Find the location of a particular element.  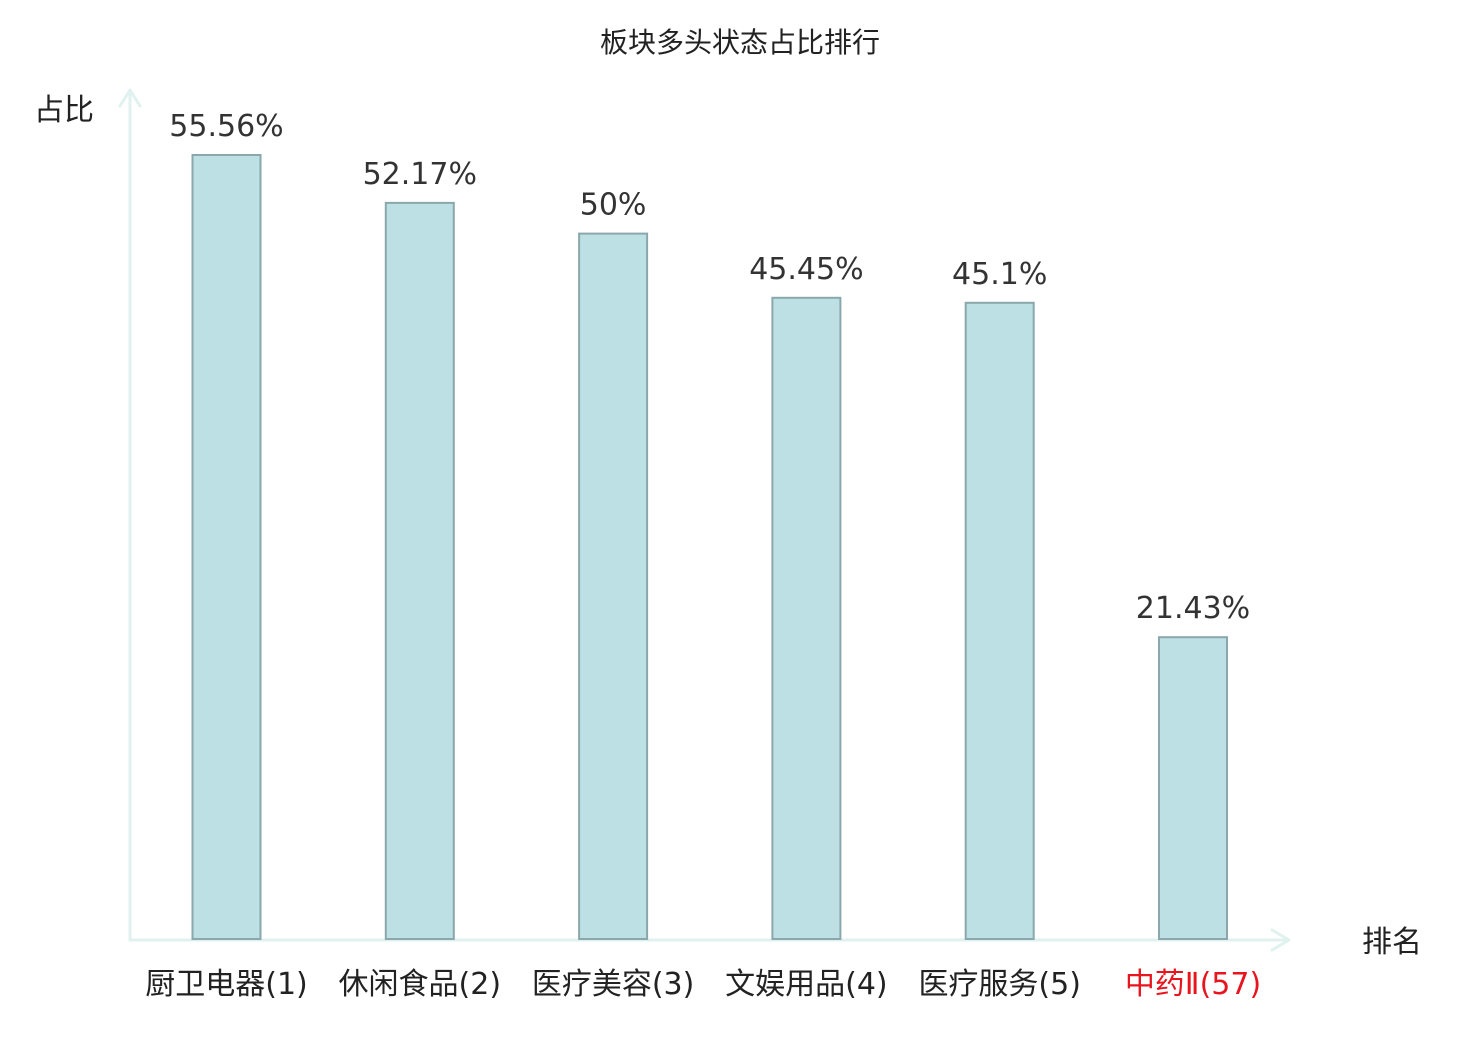

y-axis-label: 占比 is located at coordinates (64, 110).